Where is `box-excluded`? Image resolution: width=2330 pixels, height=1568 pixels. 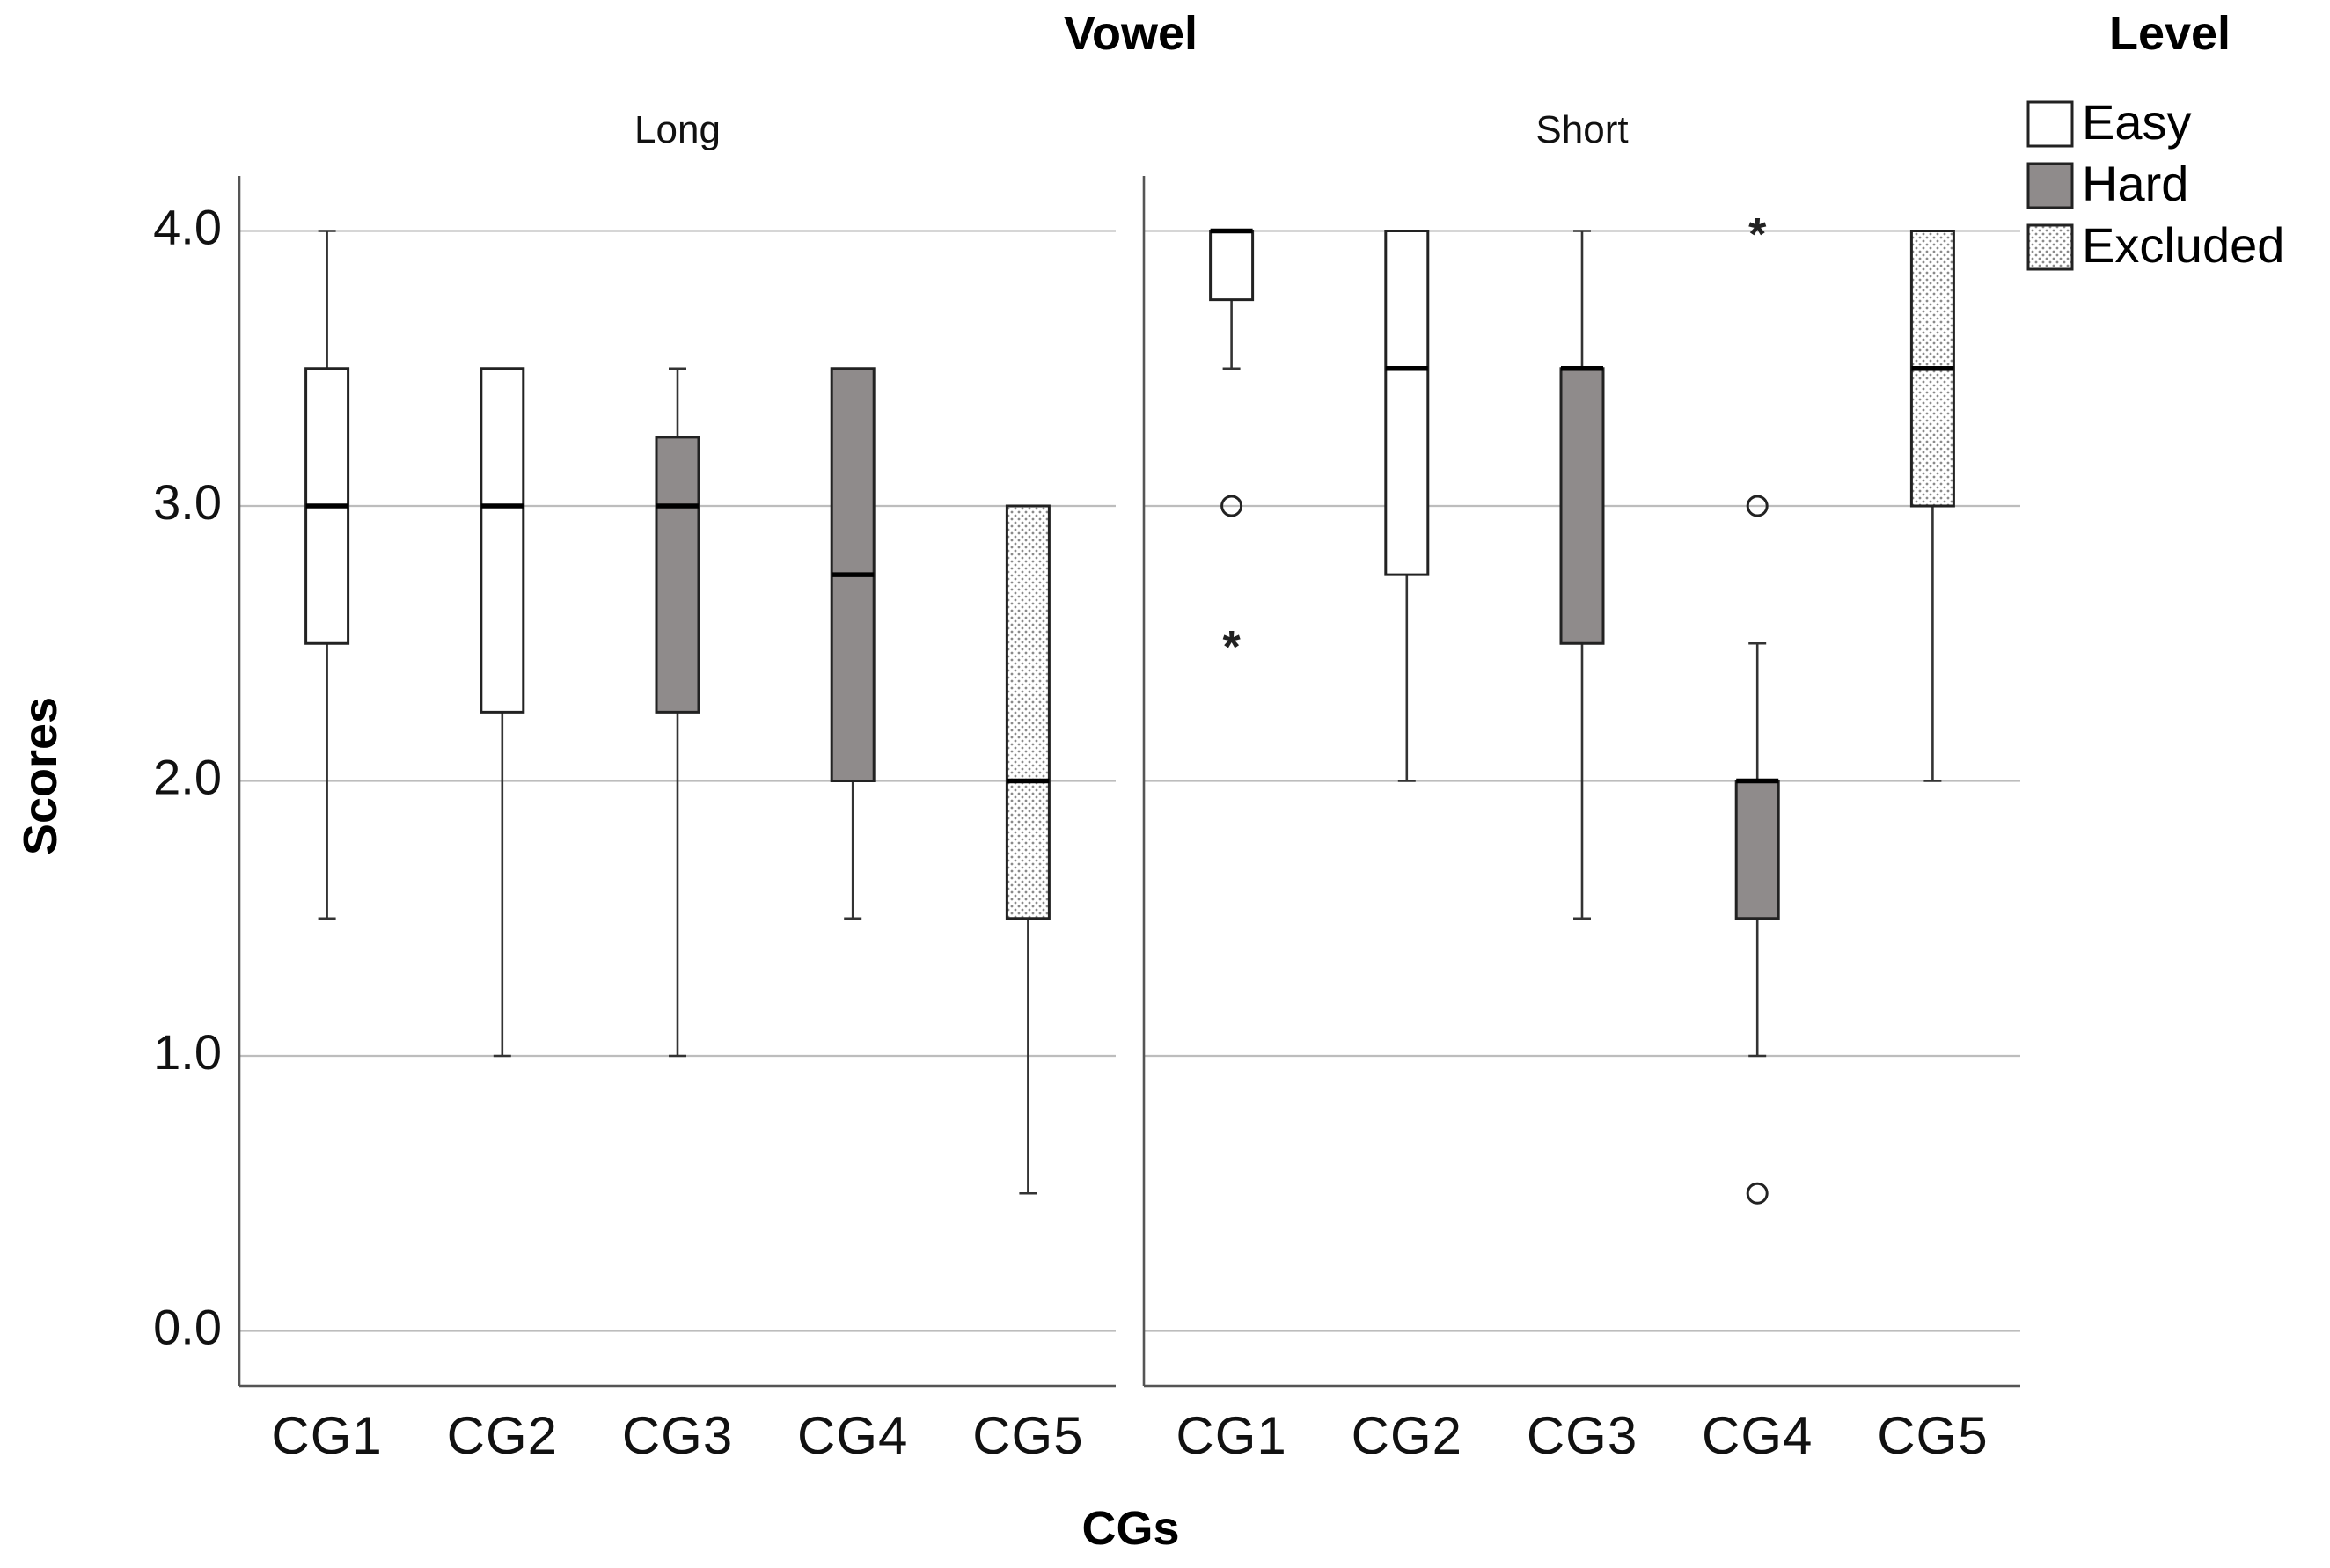
box-excluded is located at coordinates (1028, 712).